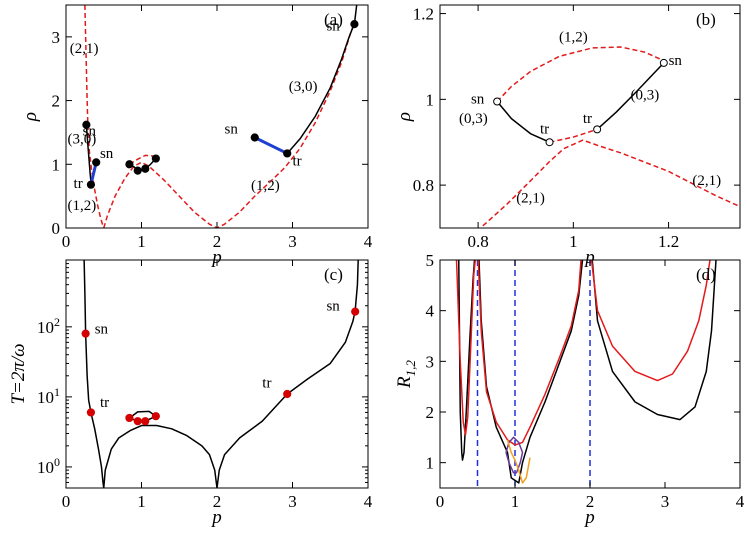 This screenshot has width=747, height=533. Describe the element at coordinates (84, 49) in the screenshot. I see `annotation-a-0: (2,1)` at that location.